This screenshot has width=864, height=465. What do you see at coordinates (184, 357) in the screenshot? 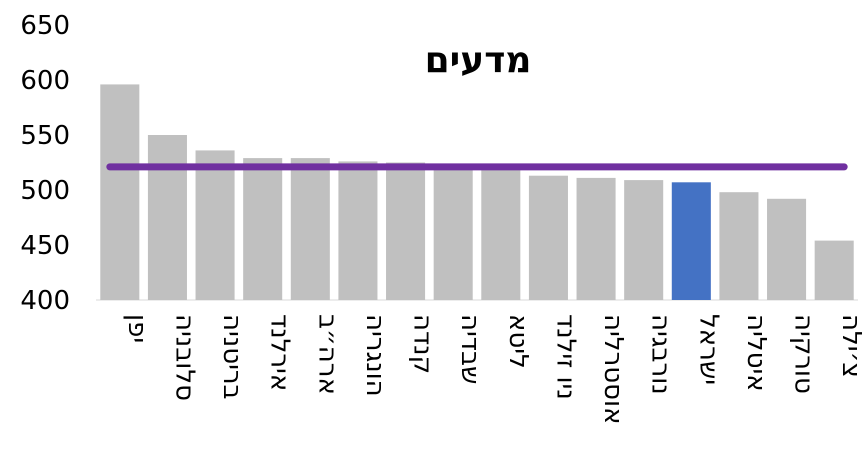
I see `category-label: סלובניה` at bounding box center [184, 357].